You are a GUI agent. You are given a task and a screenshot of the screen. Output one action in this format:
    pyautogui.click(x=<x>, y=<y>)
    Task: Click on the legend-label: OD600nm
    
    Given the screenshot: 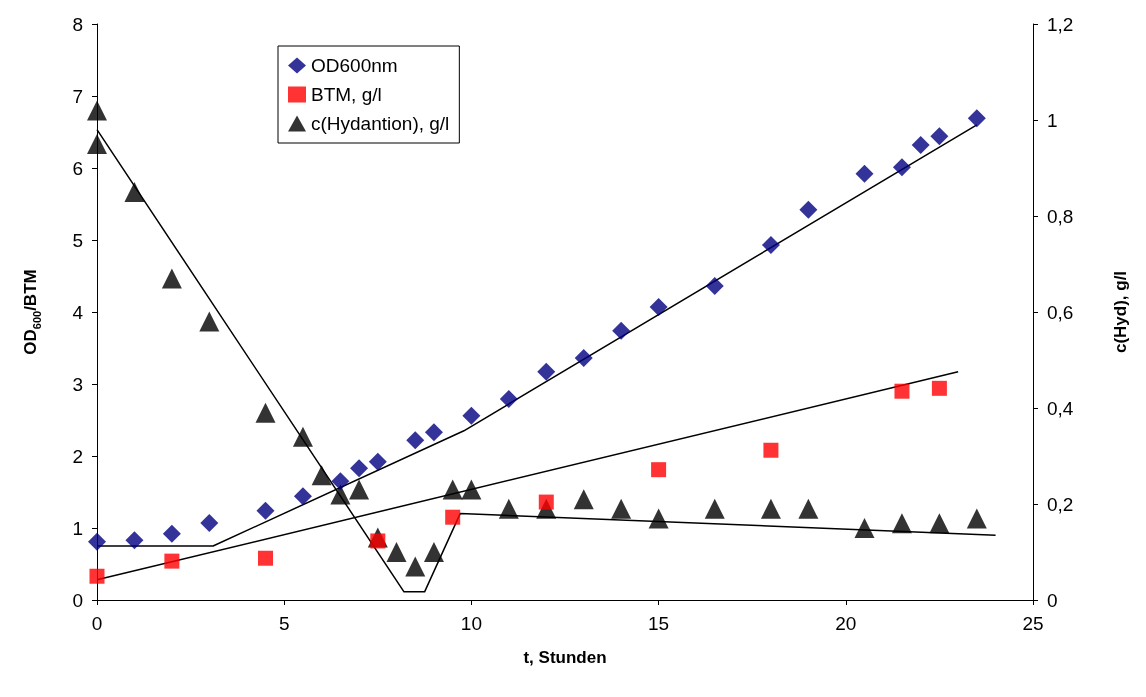 What is the action you would take?
    pyautogui.click(x=354, y=65)
    